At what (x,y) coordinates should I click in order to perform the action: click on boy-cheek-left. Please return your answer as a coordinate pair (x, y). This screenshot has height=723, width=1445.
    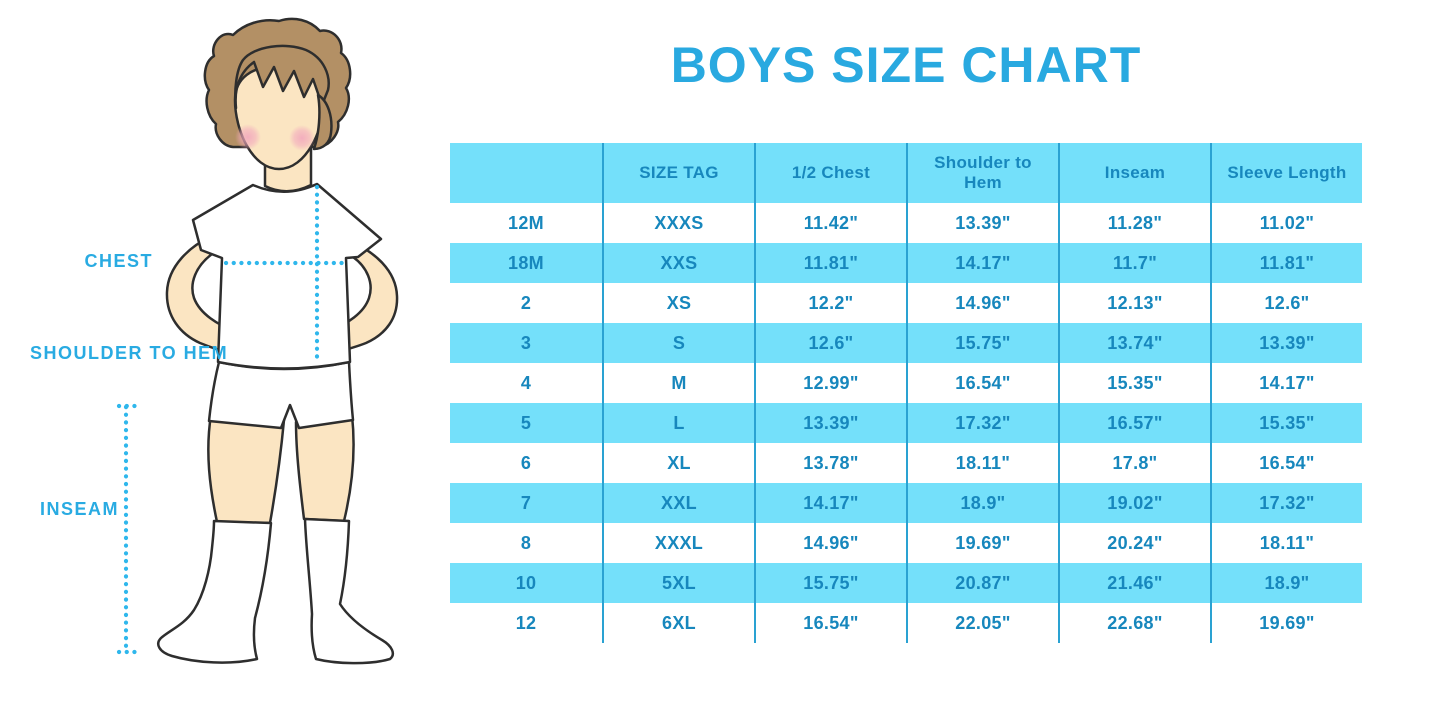
    Looking at the image, I should click on (248, 137).